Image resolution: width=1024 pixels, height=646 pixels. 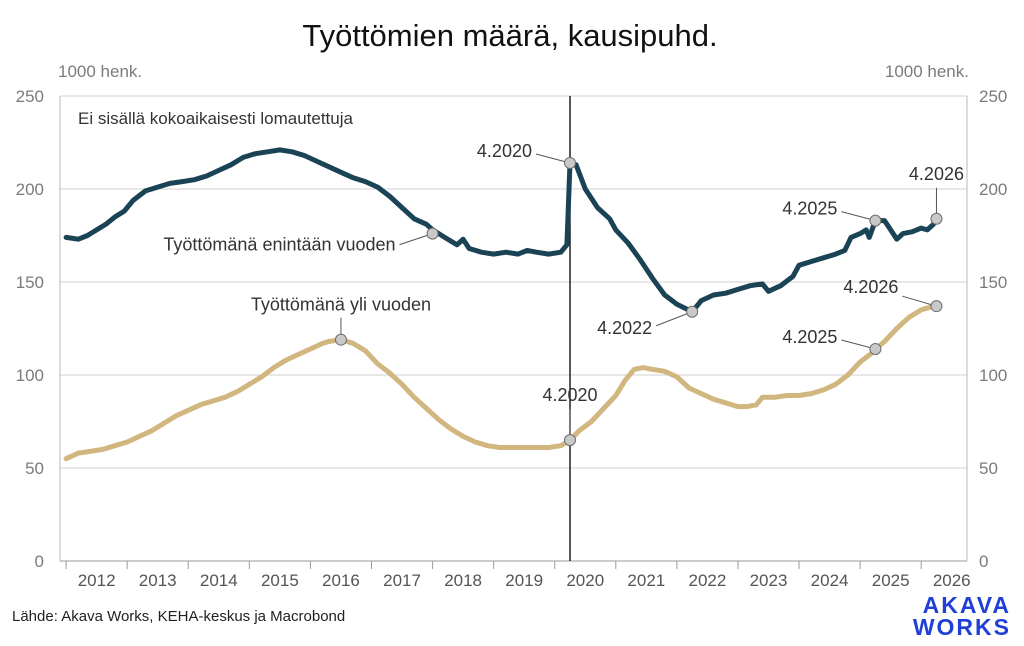 What do you see at coordinates (967, 605) in the screenshot?
I see `logo-line-1: AKAVA` at bounding box center [967, 605].